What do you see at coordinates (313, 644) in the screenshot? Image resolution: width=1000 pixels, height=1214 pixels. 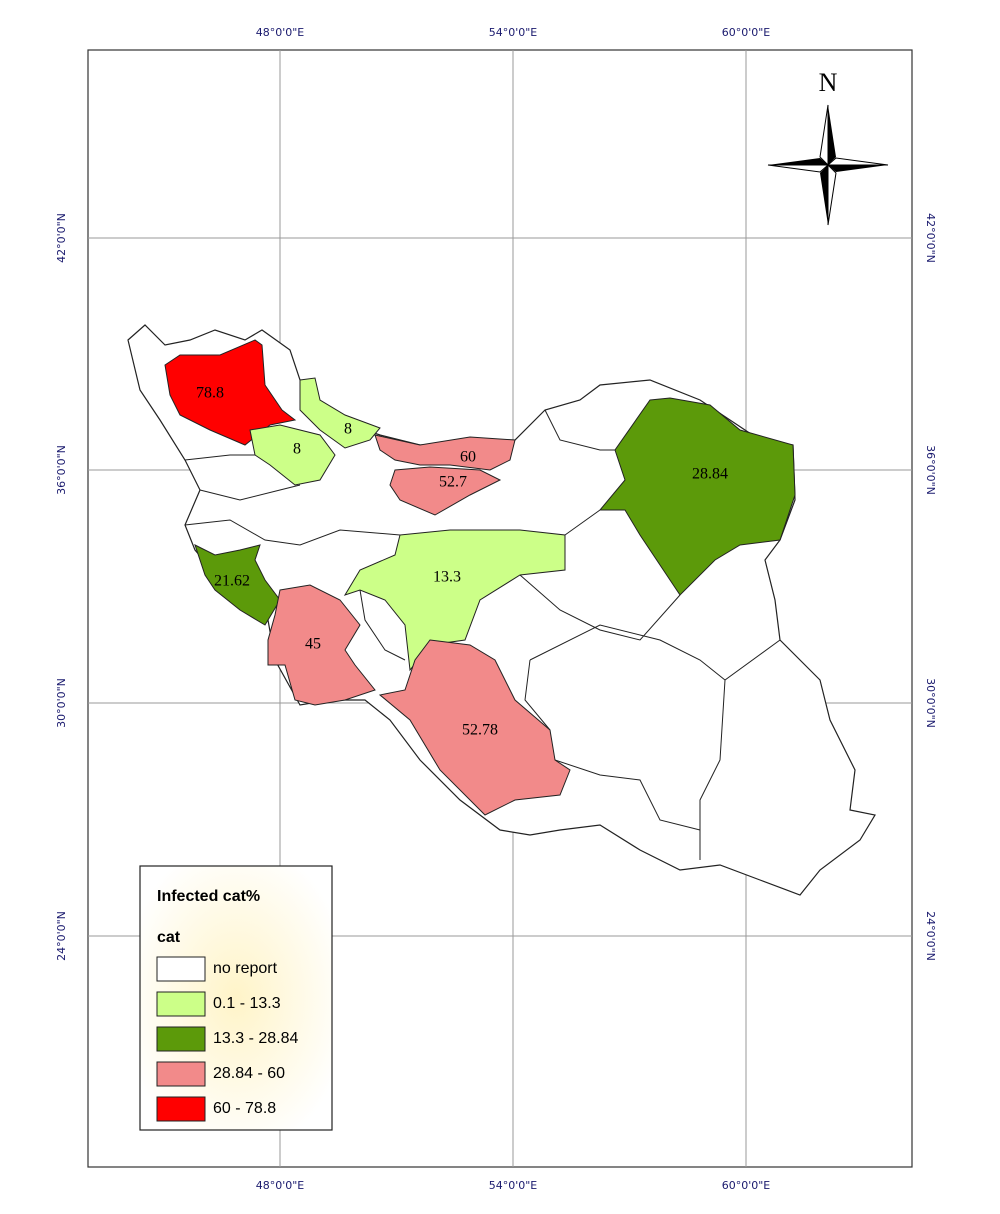 I see `province-label: 45` at bounding box center [313, 644].